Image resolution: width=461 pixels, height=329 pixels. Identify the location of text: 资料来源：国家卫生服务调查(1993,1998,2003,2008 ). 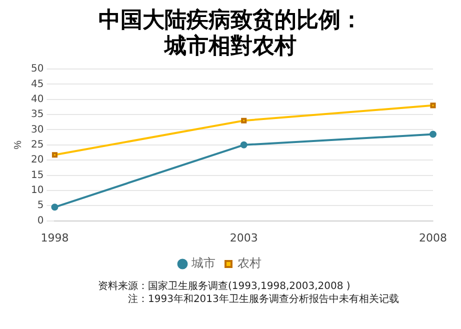
(225, 286).